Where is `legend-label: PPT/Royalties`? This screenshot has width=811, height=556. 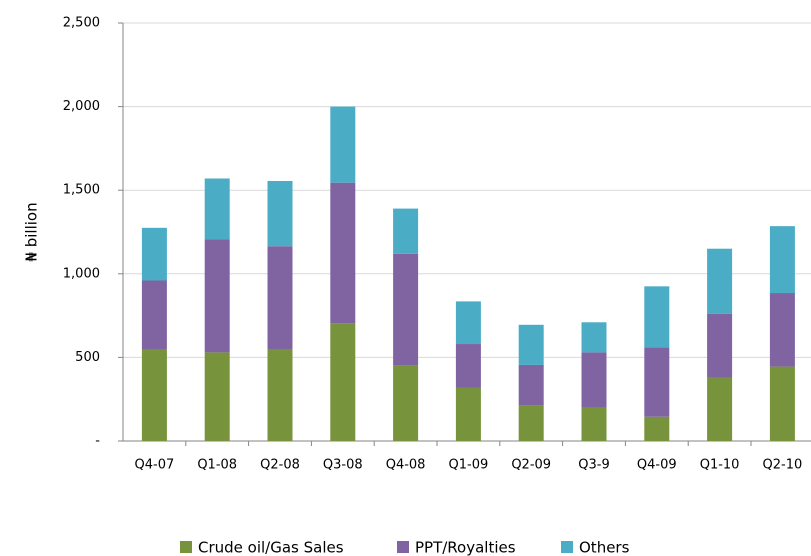
legend-label: PPT/Royalties is located at coordinates (465, 547).